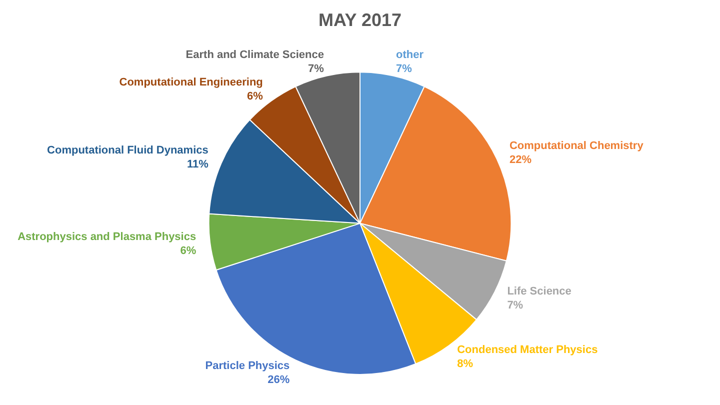 Image resolution: width=720 pixels, height=405 pixels. What do you see at coordinates (539, 291) in the screenshot?
I see `slice-label: Life Science` at bounding box center [539, 291].